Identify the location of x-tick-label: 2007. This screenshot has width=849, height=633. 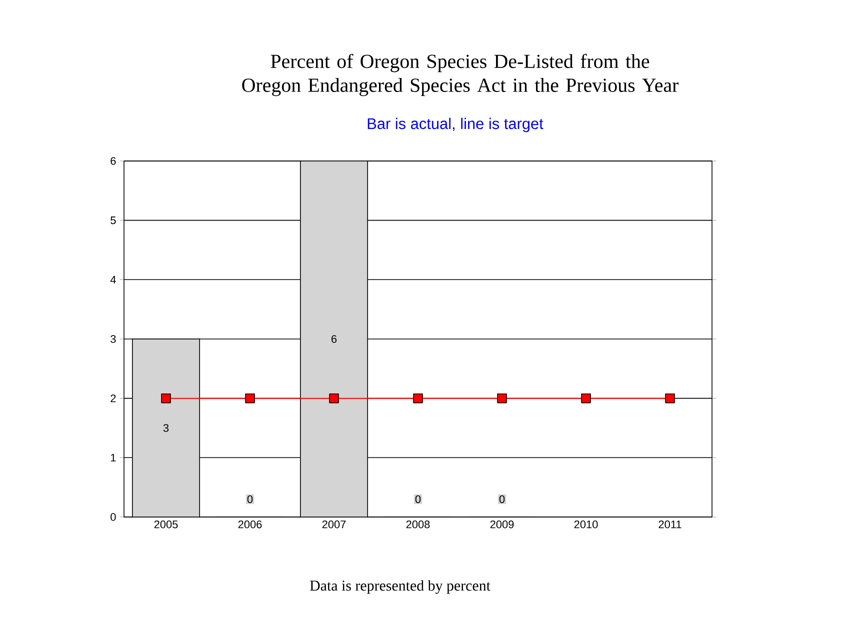
(334, 524).